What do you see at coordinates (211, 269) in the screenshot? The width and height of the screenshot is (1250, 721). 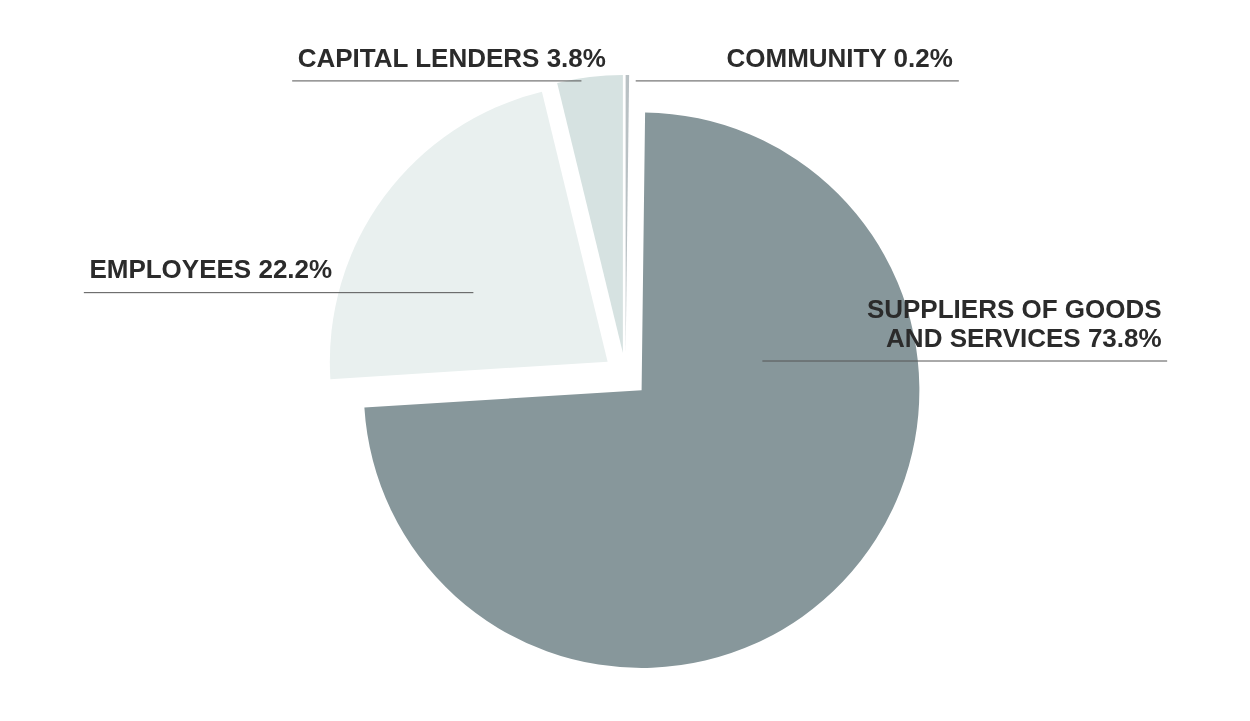 I see `slice-label: EMPLOYEES 22.2%` at bounding box center [211, 269].